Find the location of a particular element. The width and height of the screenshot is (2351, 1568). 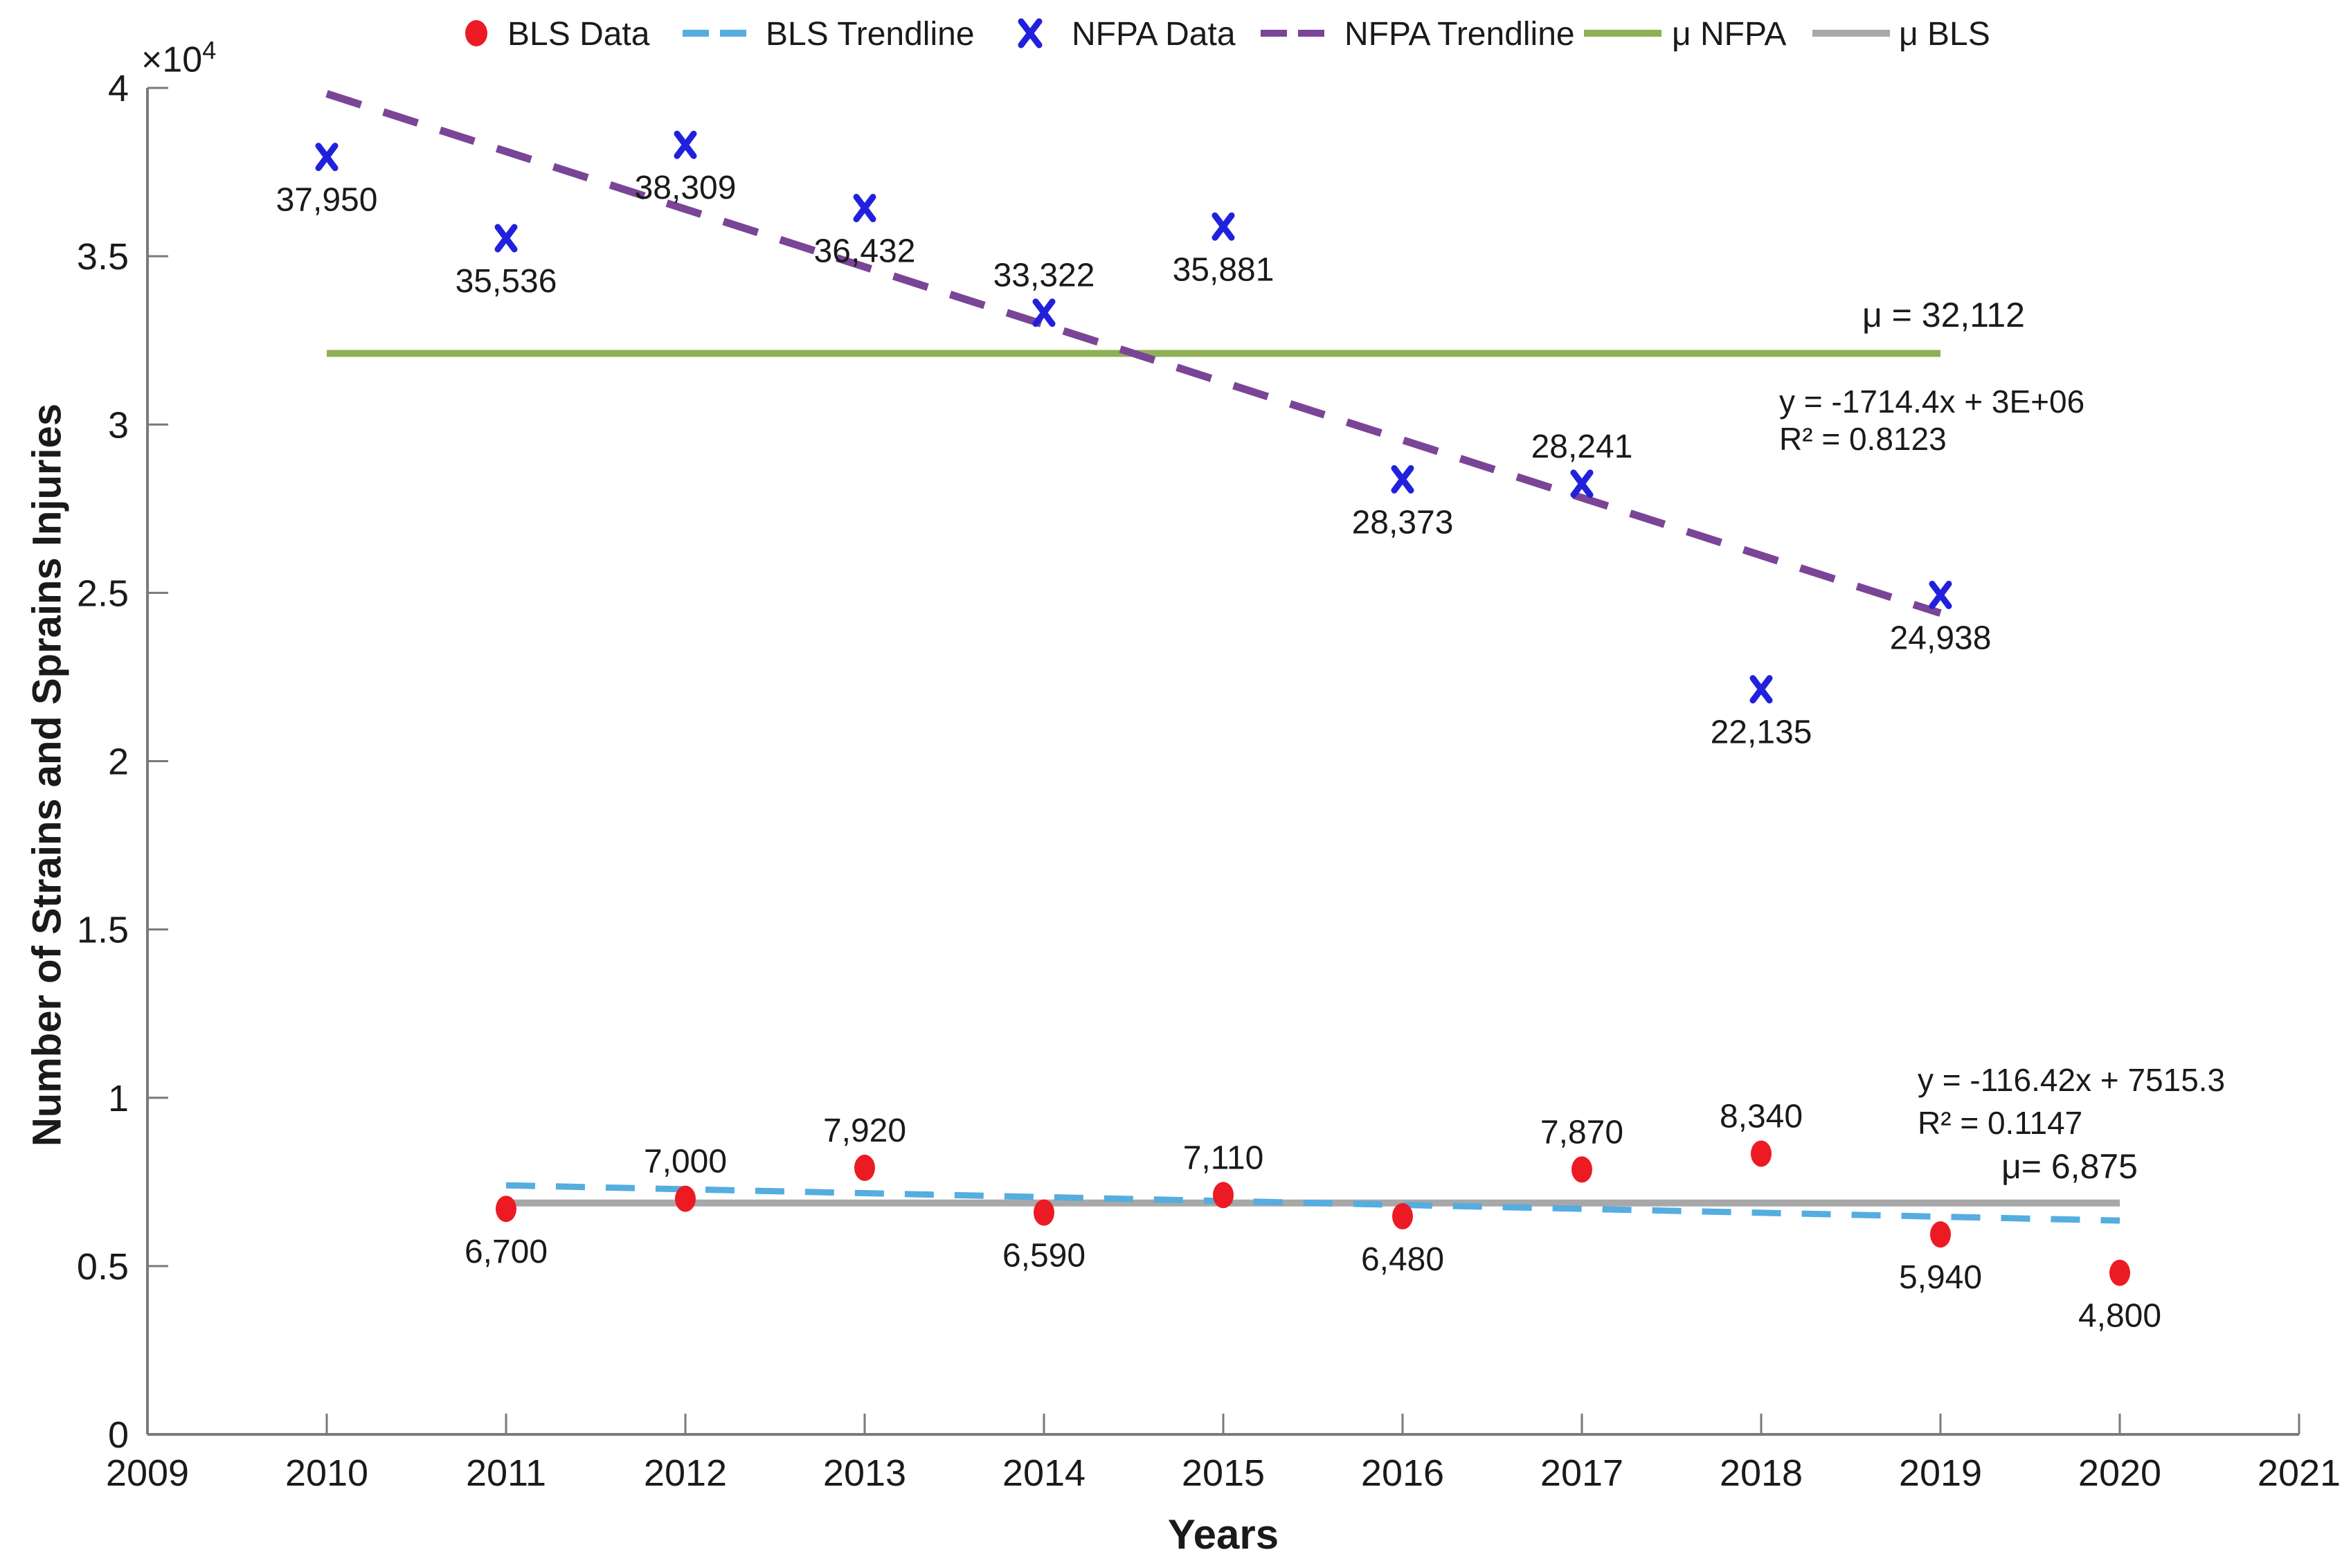

bls-trendline is located at coordinates (1312, 1203).